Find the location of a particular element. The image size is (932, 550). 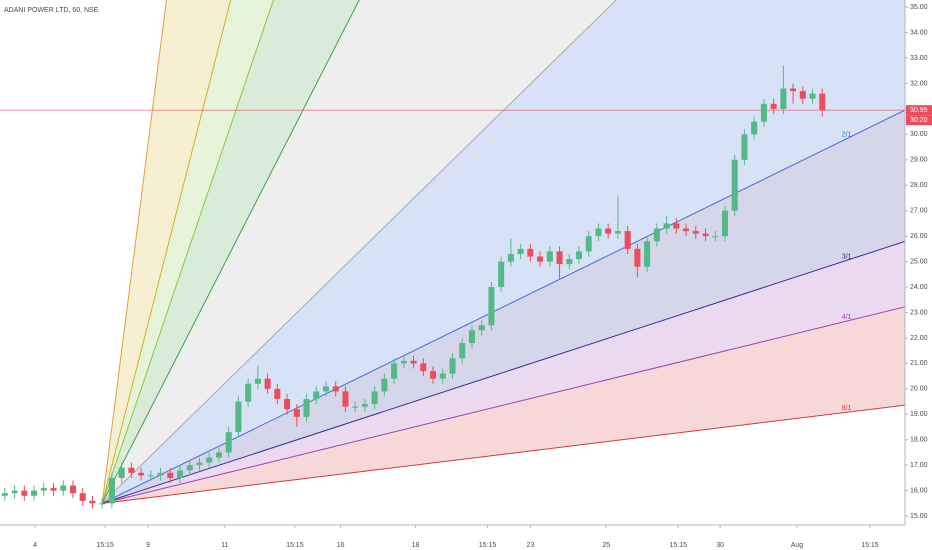

fan-label: 8/1 is located at coordinates (847, 408).